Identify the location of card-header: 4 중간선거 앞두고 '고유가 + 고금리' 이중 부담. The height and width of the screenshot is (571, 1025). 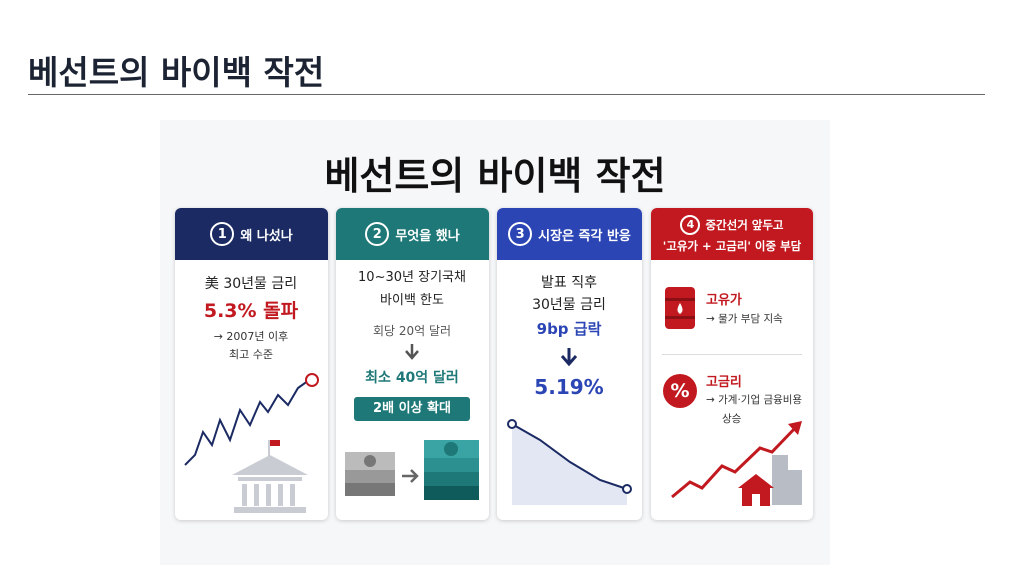
(732, 234).